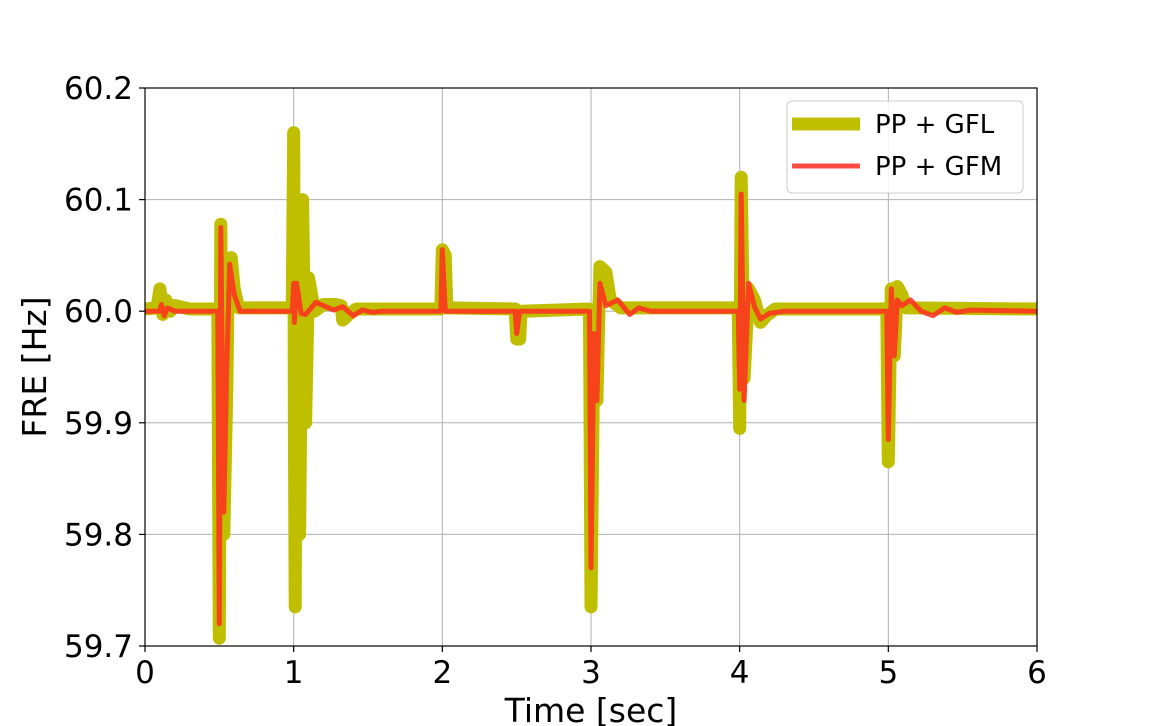 The height and width of the screenshot is (726, 1152). What do you see at coordinates (740, 673) in the screenshot?
I see `x-tick-label: 4` at bounding box center [740, 673].